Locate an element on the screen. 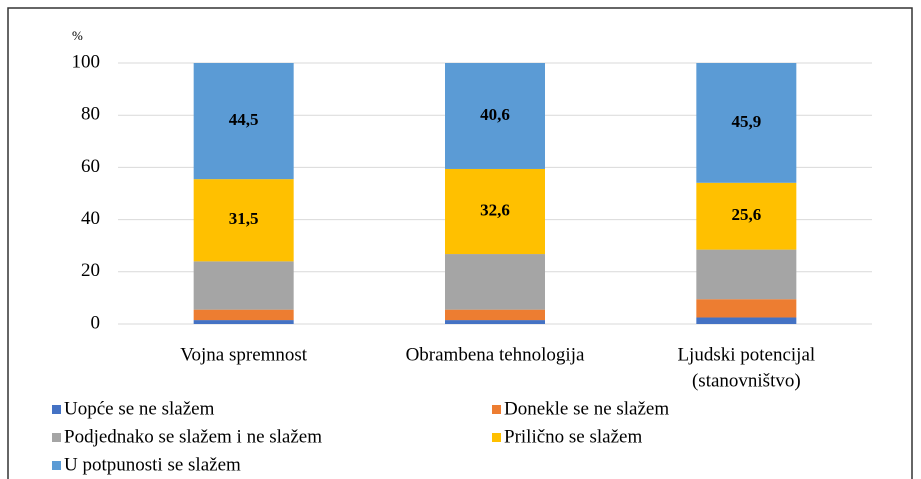  value-label: 32,6 is located at coordinates (495, 209).